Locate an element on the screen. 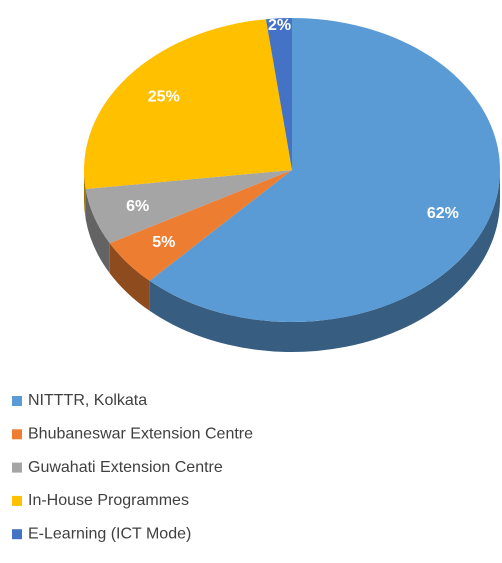  legend-label: E-Learning (ICT Mode) is located at coordinates (109, 533).